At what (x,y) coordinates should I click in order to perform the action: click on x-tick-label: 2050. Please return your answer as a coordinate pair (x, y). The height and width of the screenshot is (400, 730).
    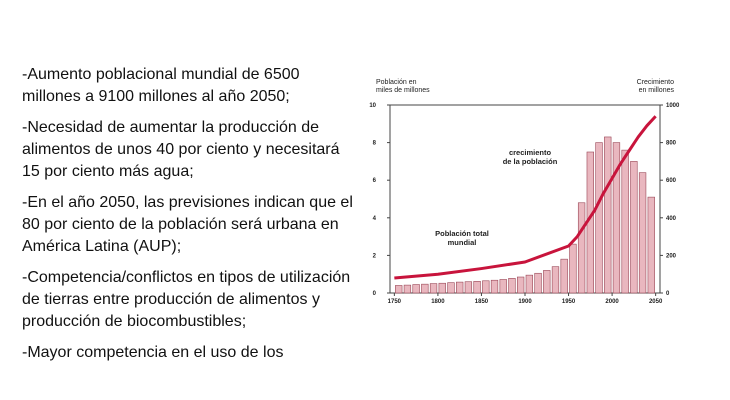
    Looking at the image, I should click on (656, 302).